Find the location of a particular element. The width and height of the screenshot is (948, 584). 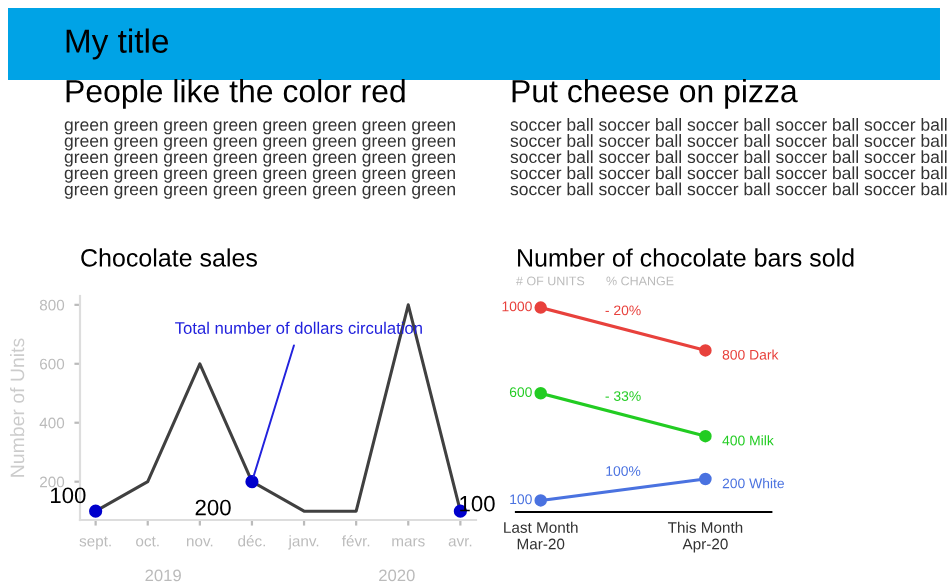

text: 2020 is located at coordinates (397, 575).